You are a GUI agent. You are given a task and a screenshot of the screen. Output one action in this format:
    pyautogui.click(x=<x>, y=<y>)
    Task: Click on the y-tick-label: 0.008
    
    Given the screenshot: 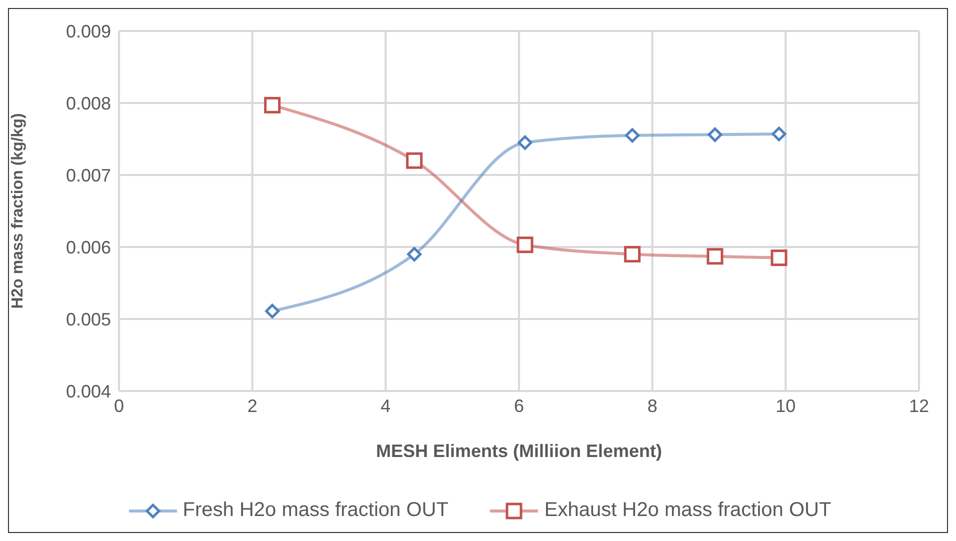 What is the action you would take?
    pyautogui.click(x=88, y=103)
    